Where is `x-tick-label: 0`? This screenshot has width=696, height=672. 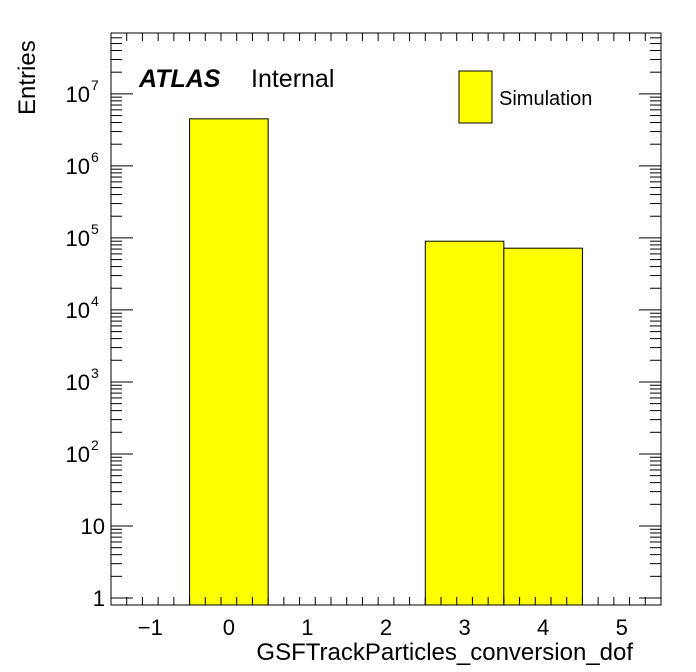 x-tick-label: 0 is located at coordinates (229, 627).